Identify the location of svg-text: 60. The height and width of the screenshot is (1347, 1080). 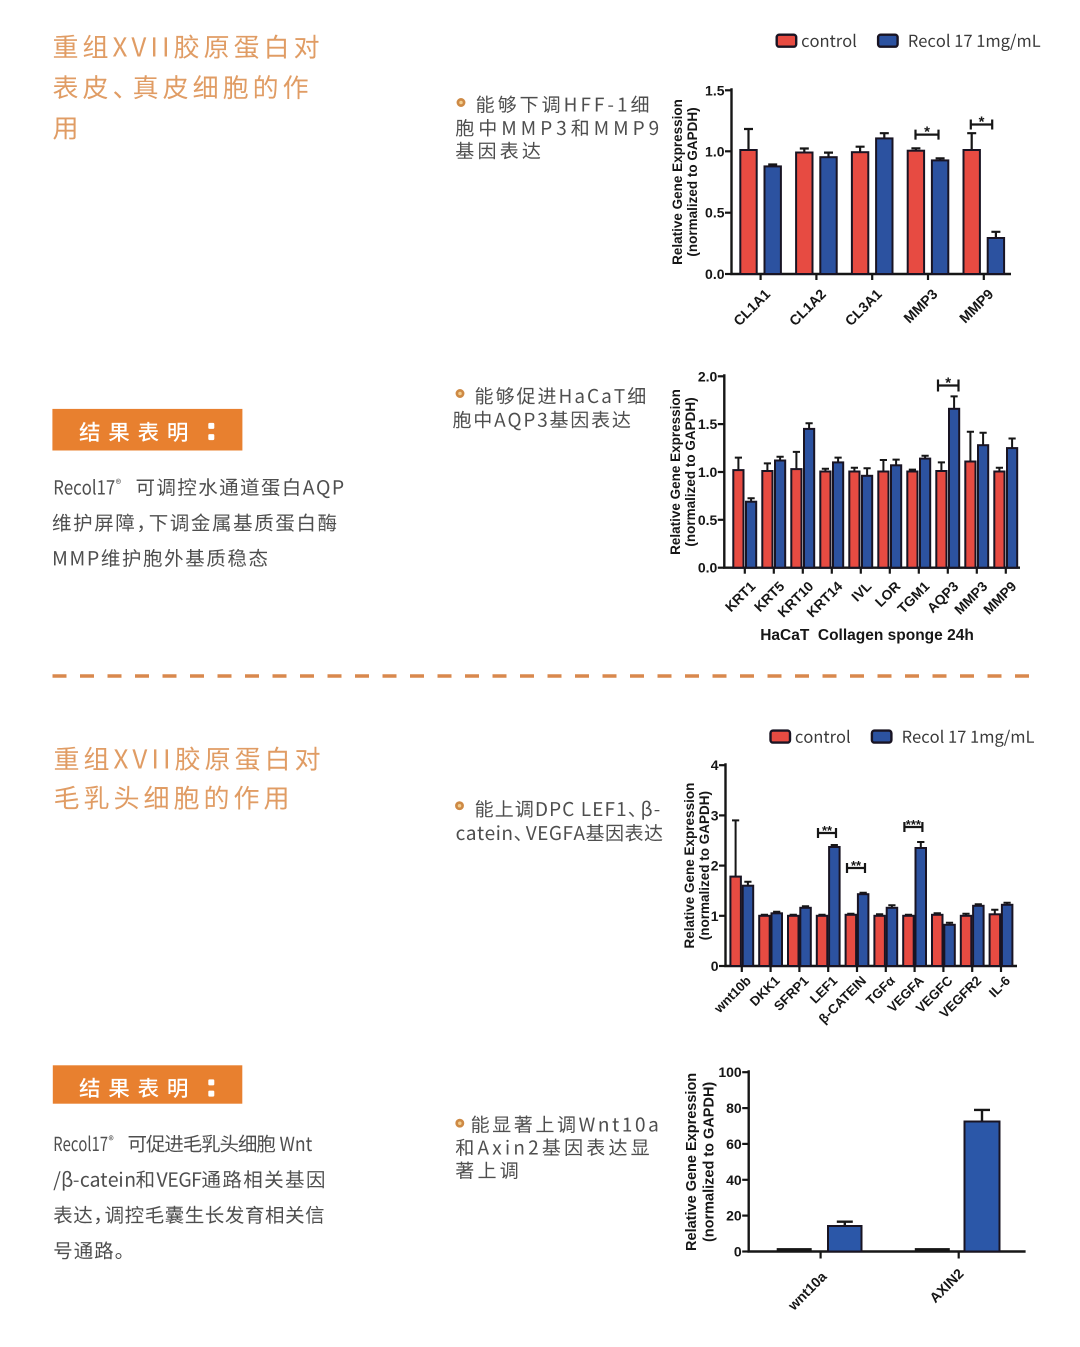
(734, 1144).